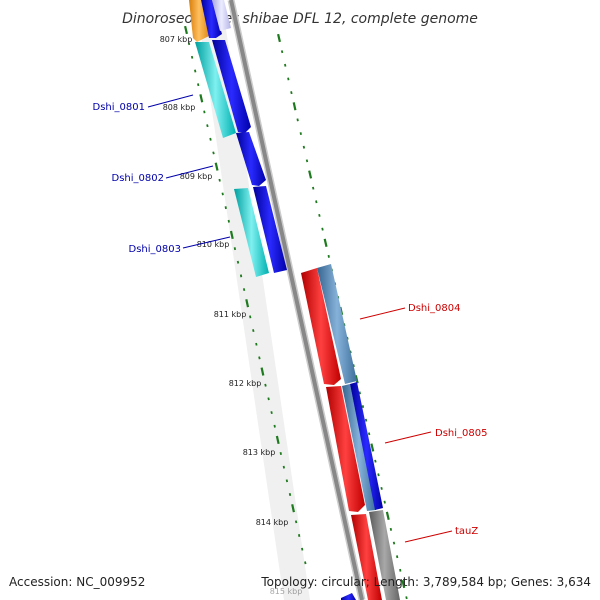  I want to click on forward-strand-features, so click(238, 138).